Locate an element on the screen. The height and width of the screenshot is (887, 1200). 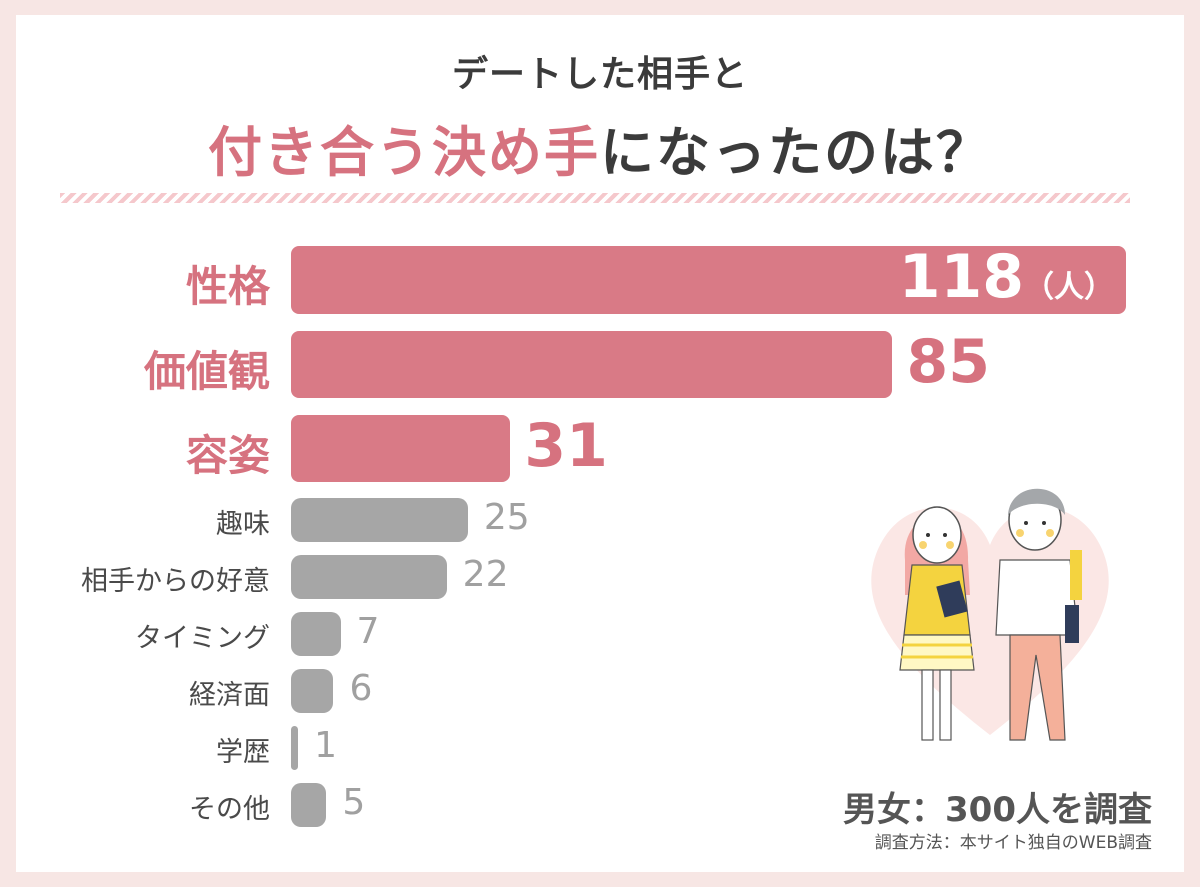
value-number: 118 is located at coordinates (961, 277).